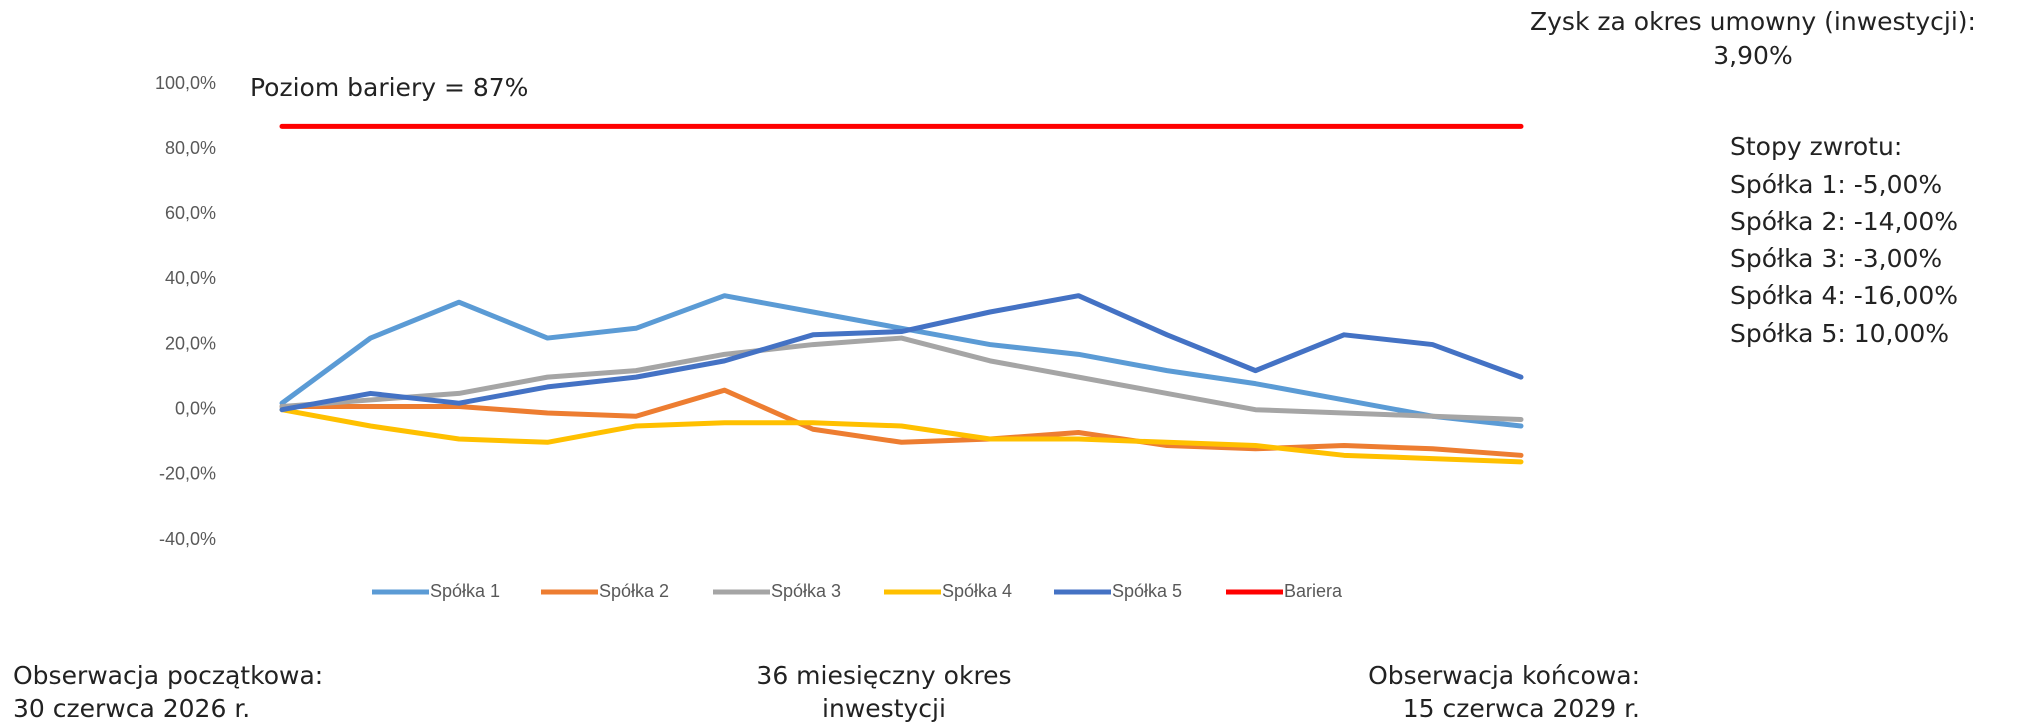 The height and width of the screenshot is (726, 2021). What do you see at coordinates (977, 591) in the screenshot?
I see `legend-label: Spółka 4` at bounding box center [977, 591].